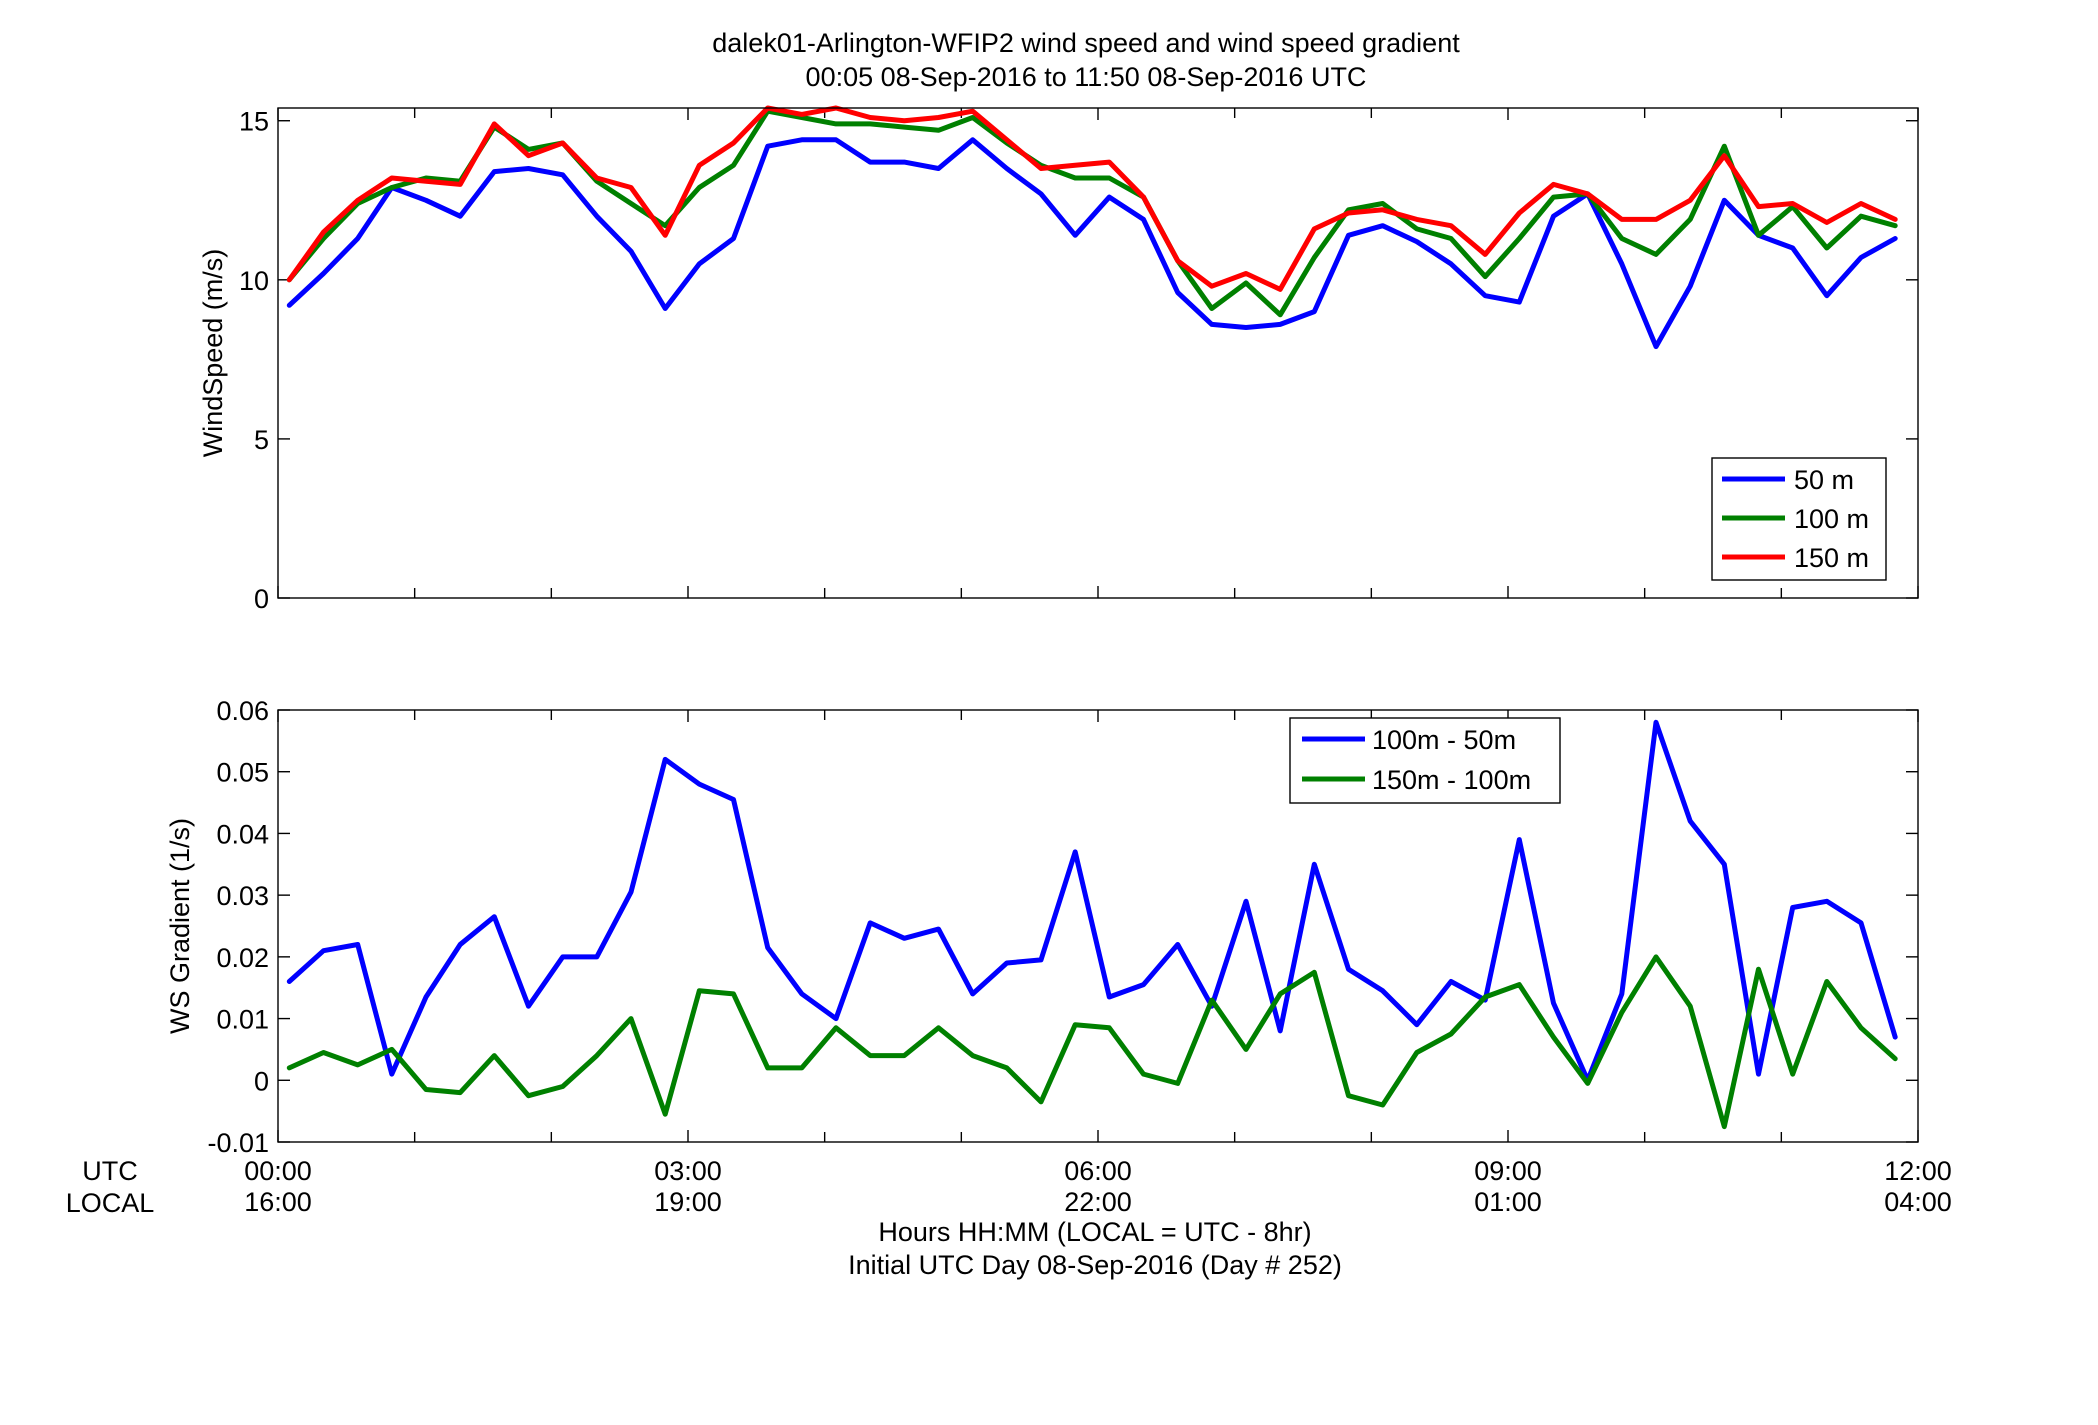 The height and width of the screenshot is (1425, 2098). What do you see at coordinates (242, 896) in the screenshot?
I see `ws-gradient-y-tick-label: 0.03` at bounding box center [242, 896].